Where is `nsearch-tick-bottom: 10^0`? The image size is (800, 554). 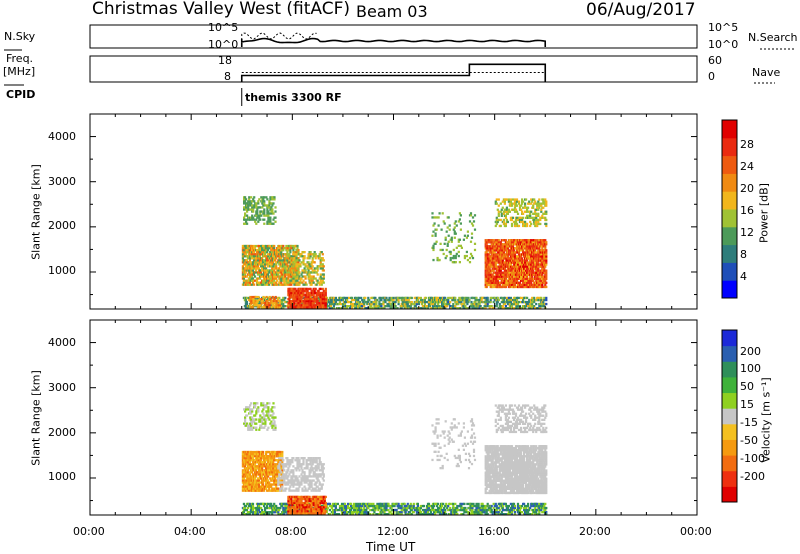 nsearch-tick-bottom: 10^0 is located at coordinates (723, 44).